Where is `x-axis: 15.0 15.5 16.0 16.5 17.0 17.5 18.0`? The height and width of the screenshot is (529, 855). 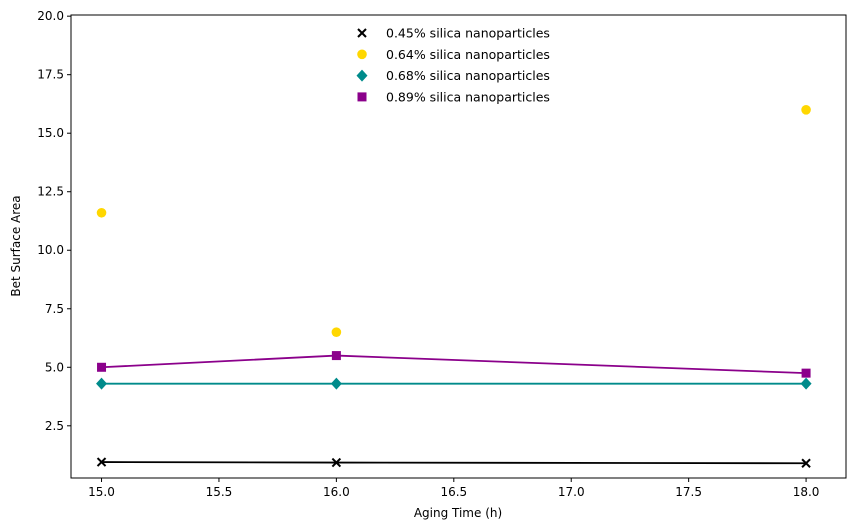
x-axis: 15.0 15.5 16.0 16.5 17.0 17.5 18.0 is located at coordinates (453, 488).